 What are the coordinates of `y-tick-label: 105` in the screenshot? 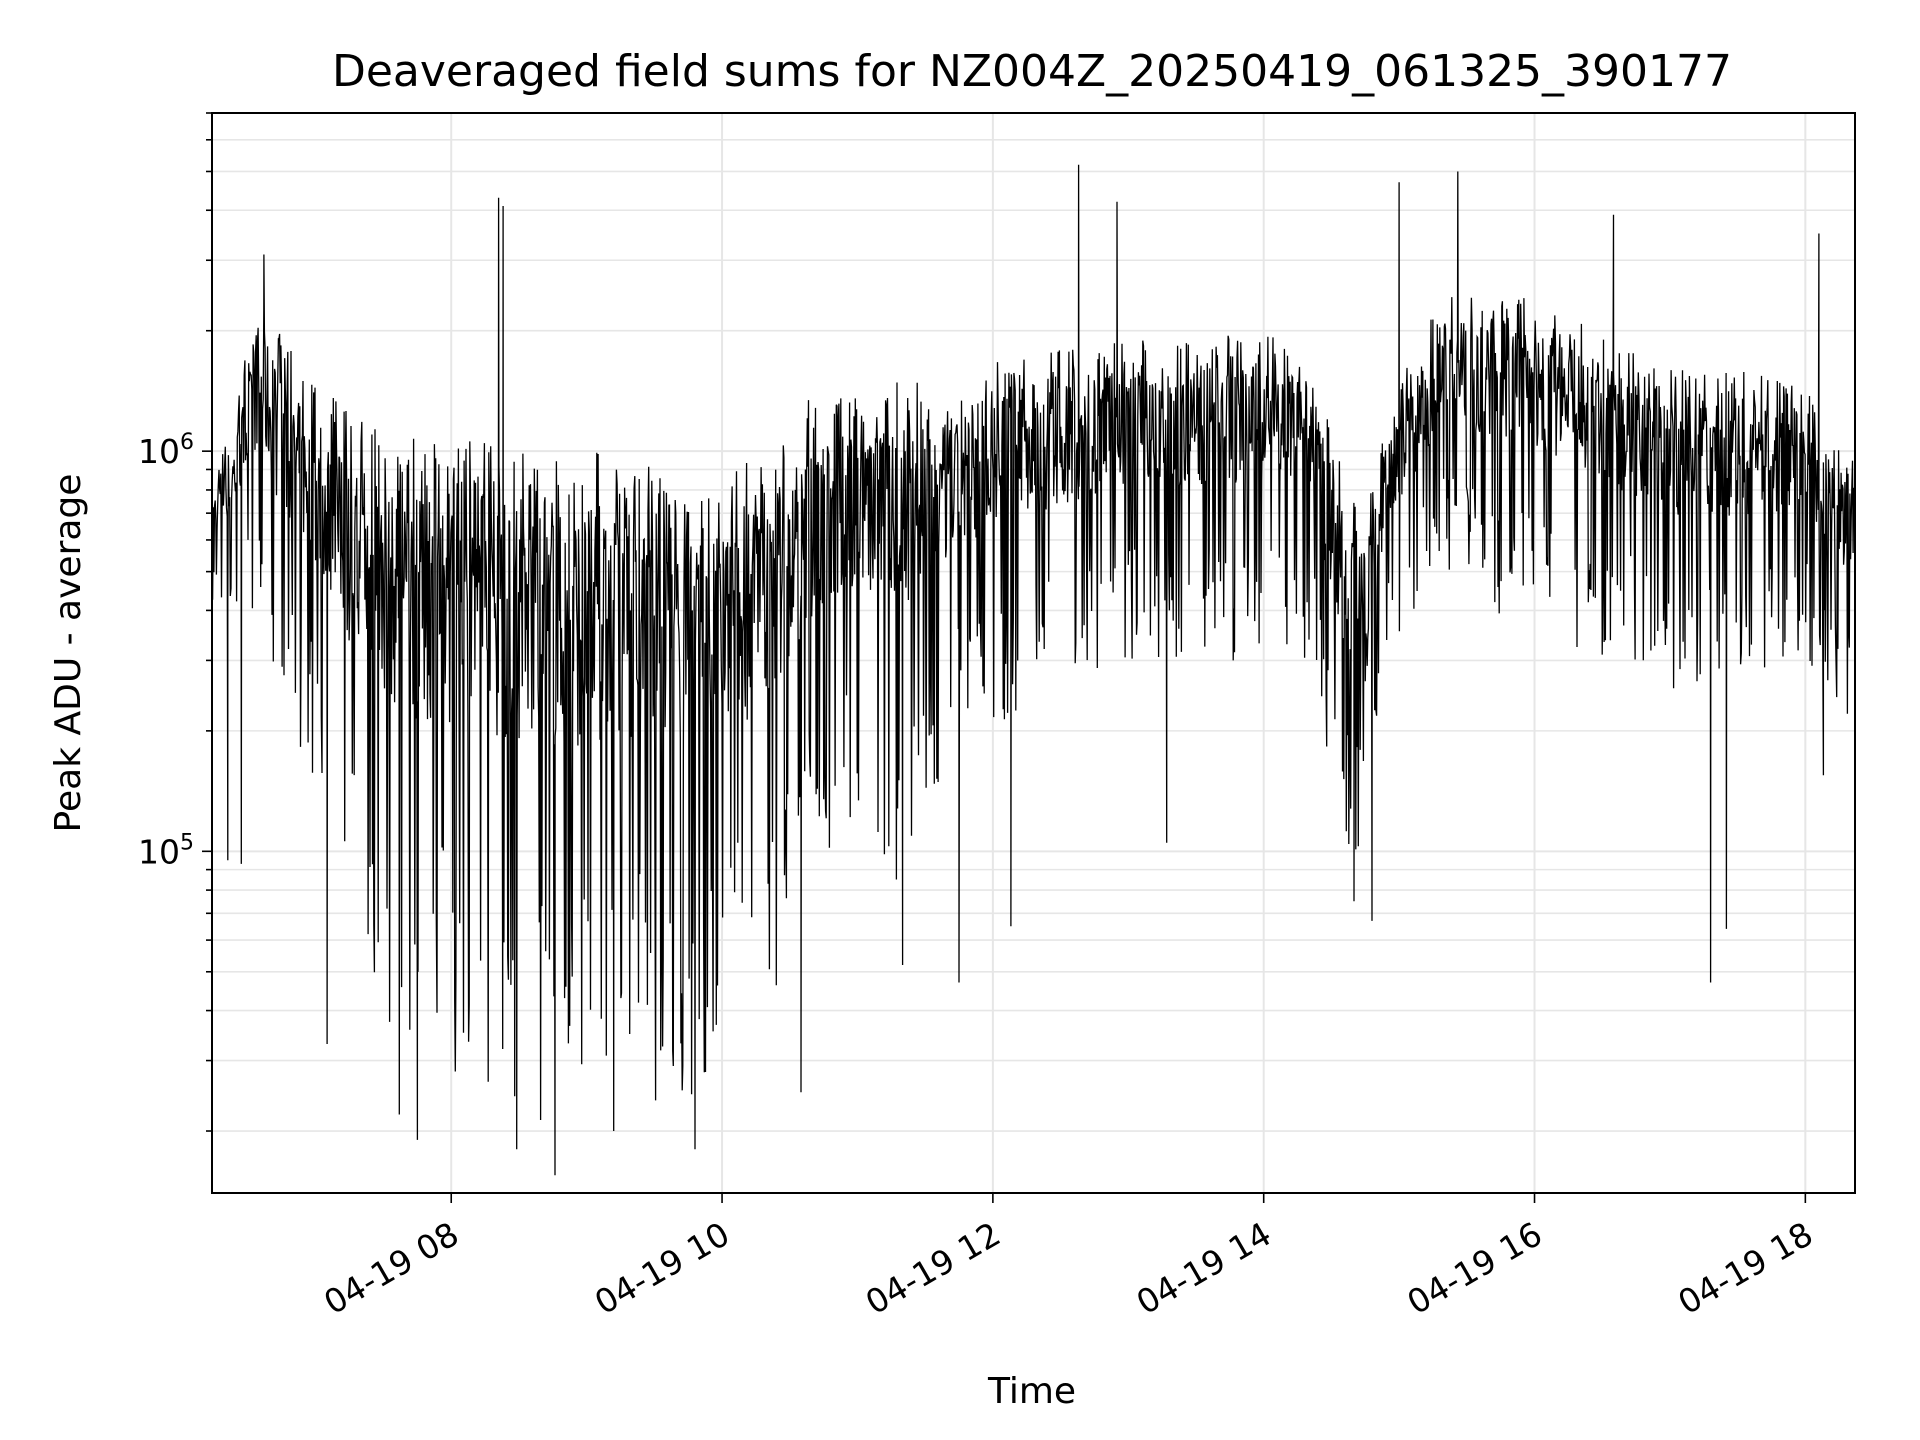 It's located at (166, 850).